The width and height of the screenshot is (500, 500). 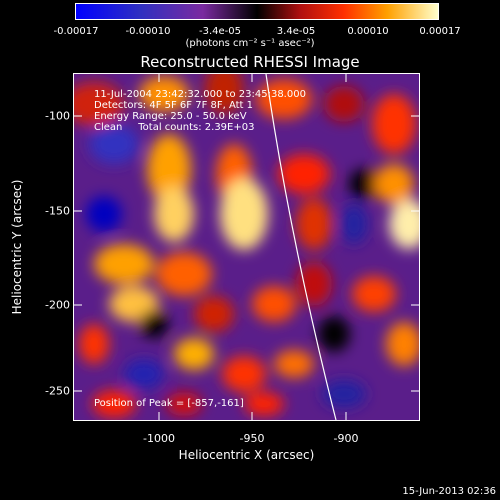 I want to click on solar-limb-line, so click(x=301, y=247).